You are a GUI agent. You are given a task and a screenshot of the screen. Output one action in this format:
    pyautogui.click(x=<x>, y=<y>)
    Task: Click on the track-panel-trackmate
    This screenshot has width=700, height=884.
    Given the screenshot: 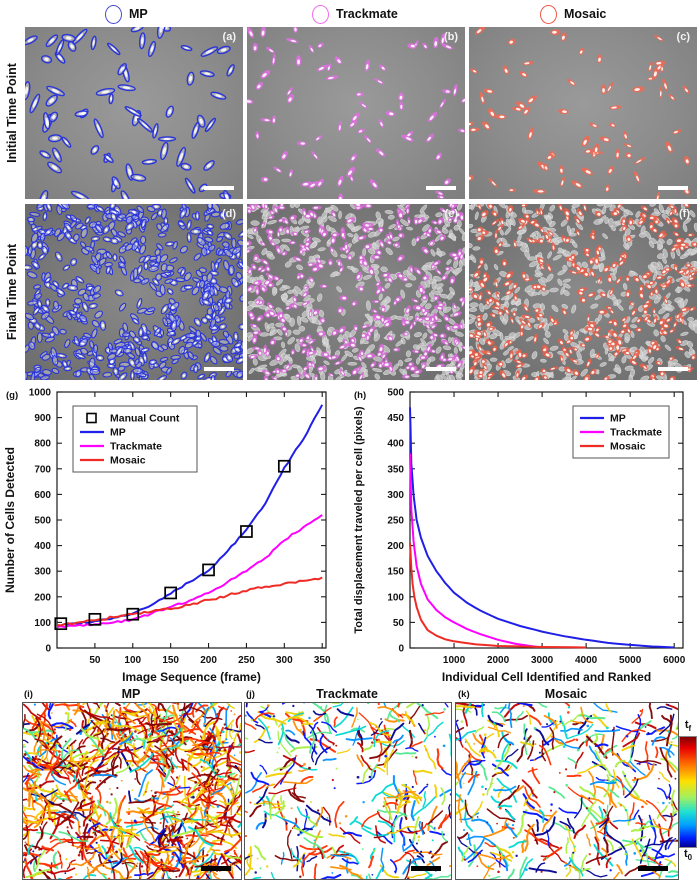 What is the action you would take?
    pyautogui.click(x=348, y=791)
    